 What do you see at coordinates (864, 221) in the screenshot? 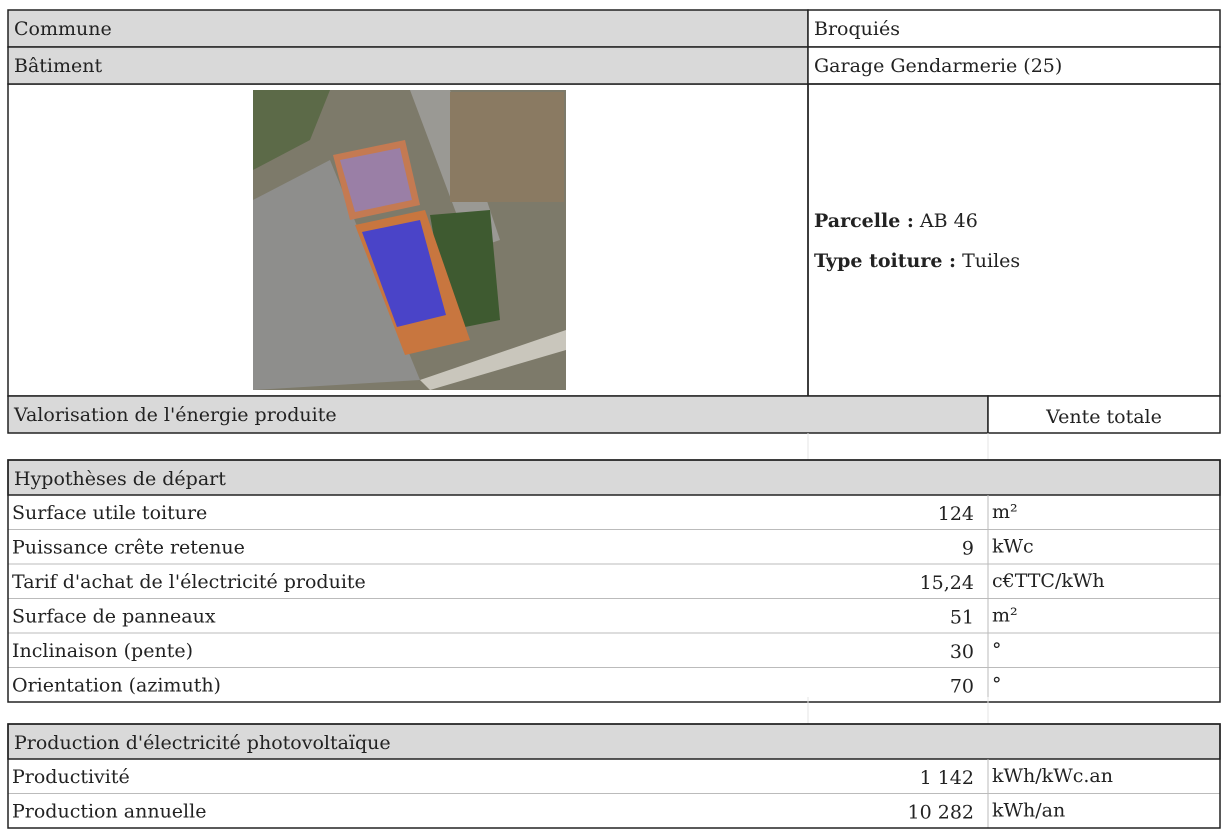
I see `detail-label: Parcelle :` at bounding box center [864, 221].